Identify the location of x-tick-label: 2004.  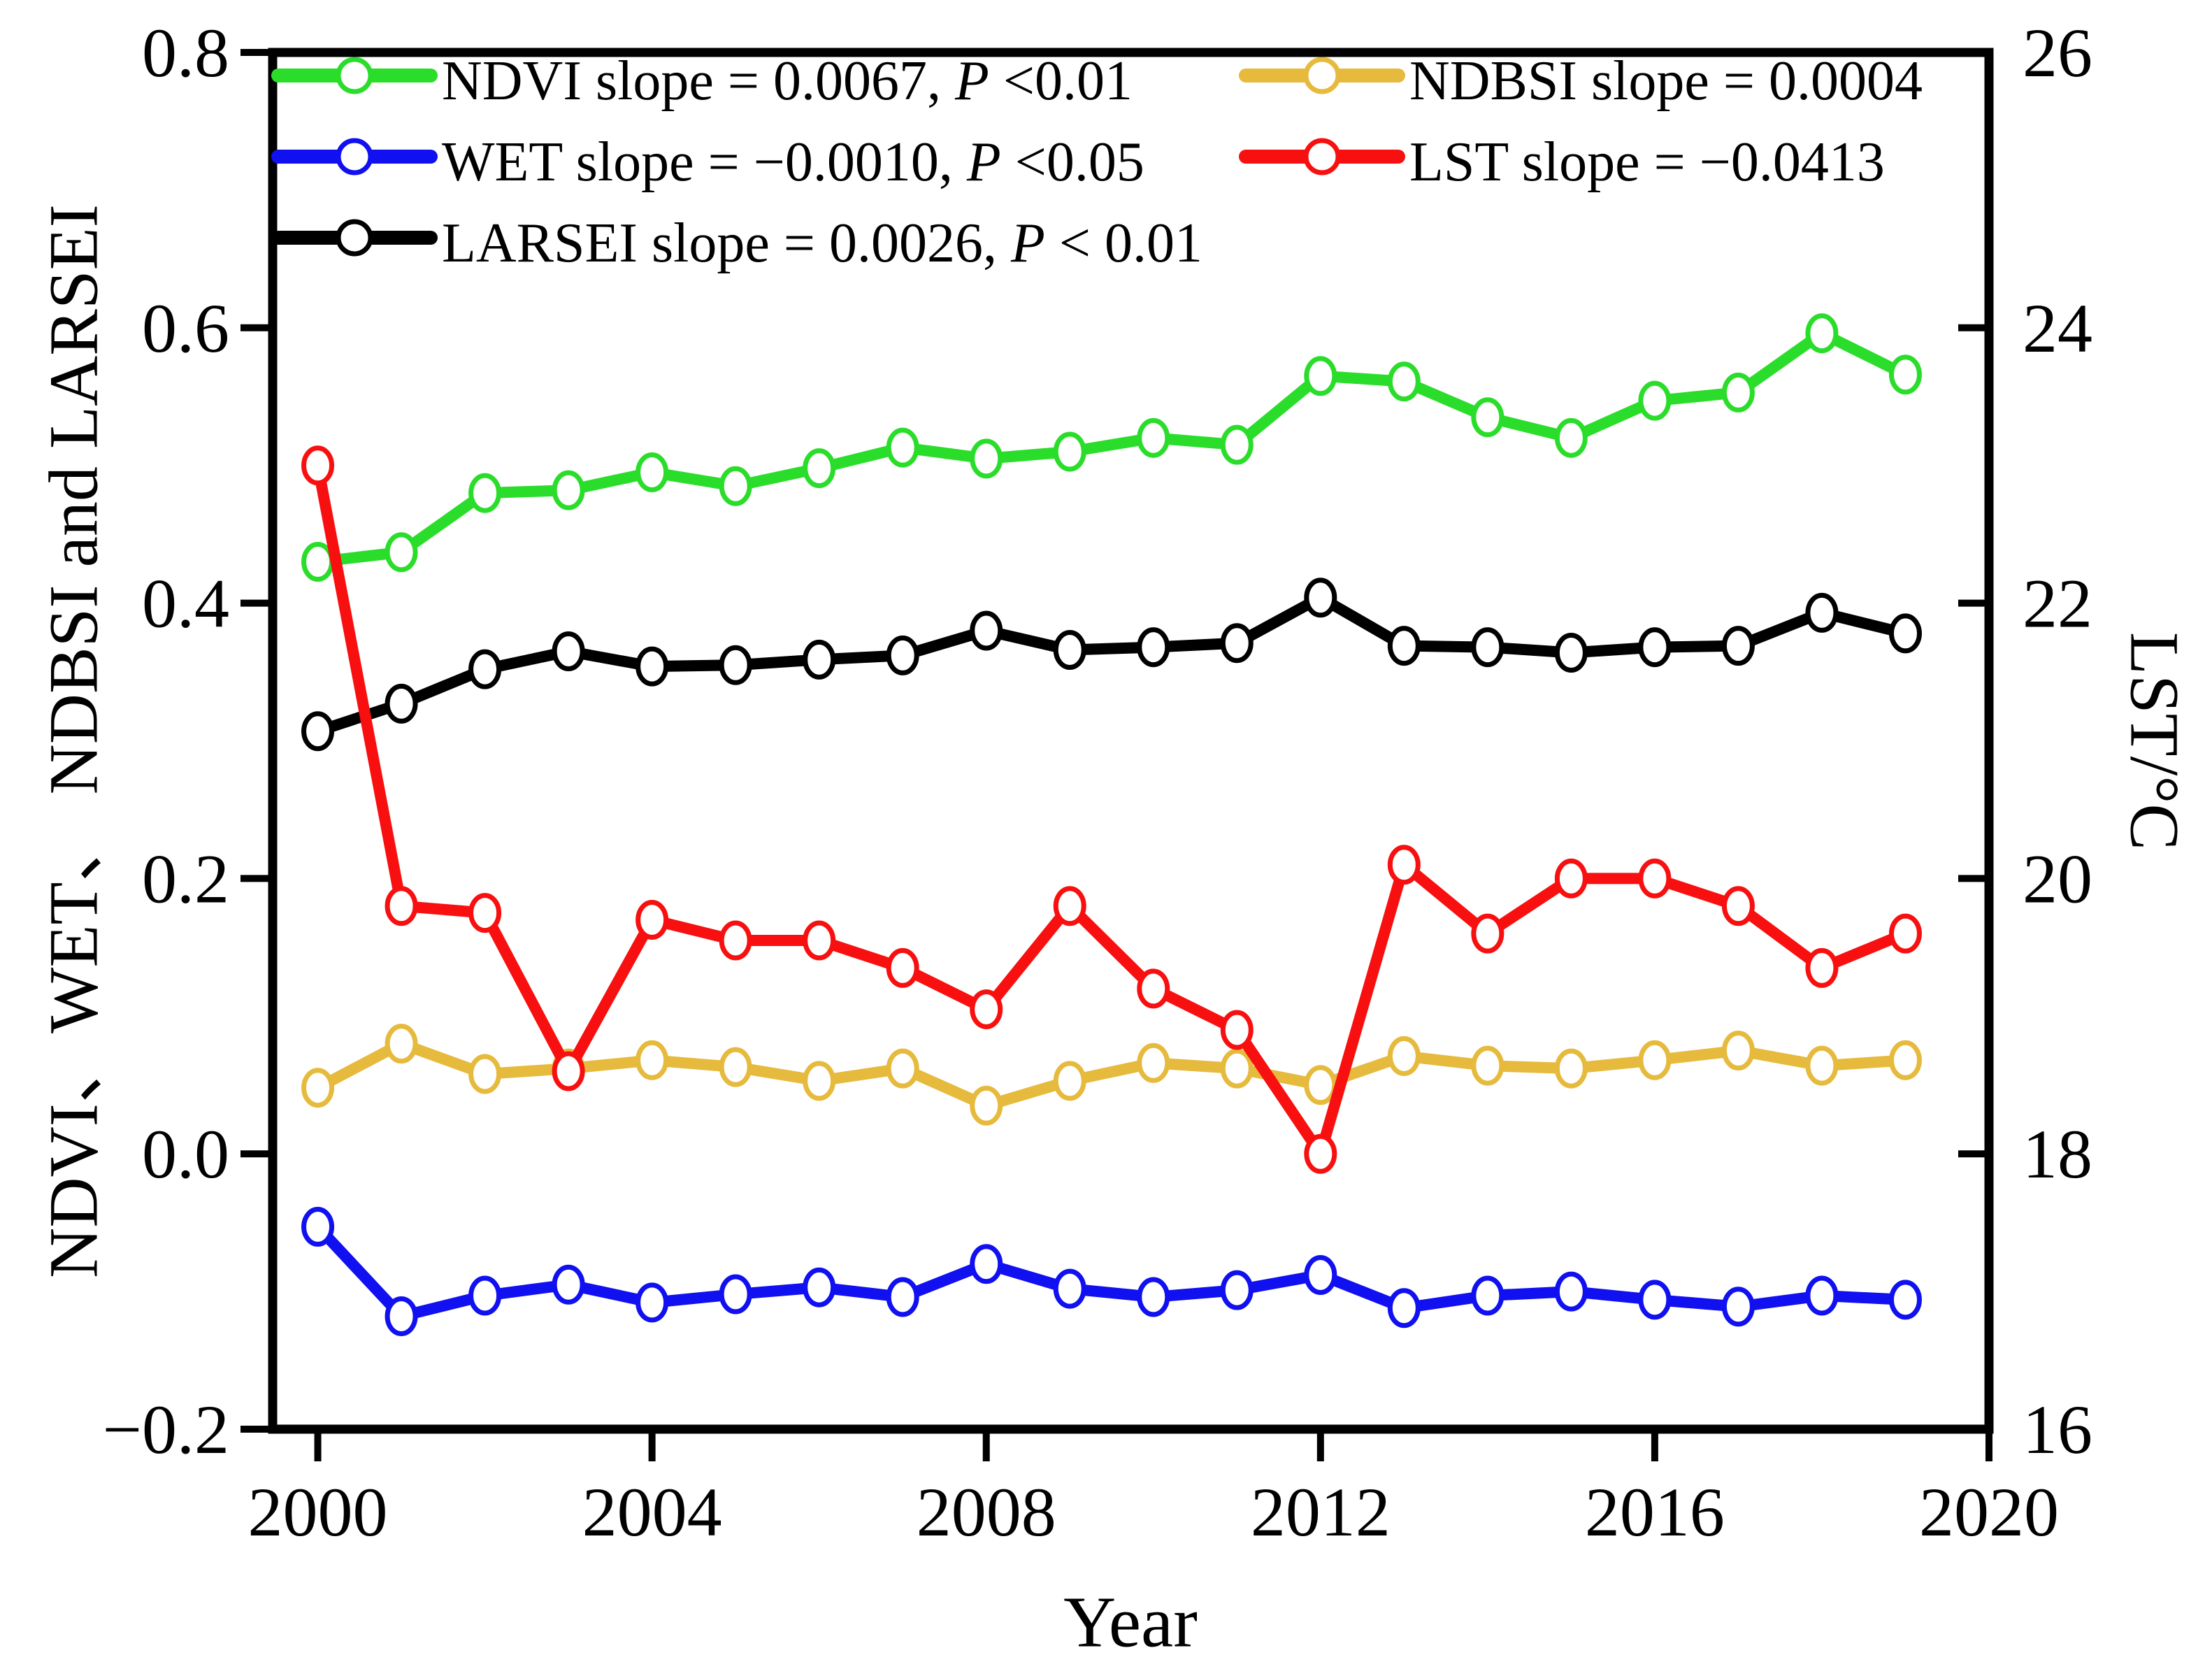
(652, 1512).